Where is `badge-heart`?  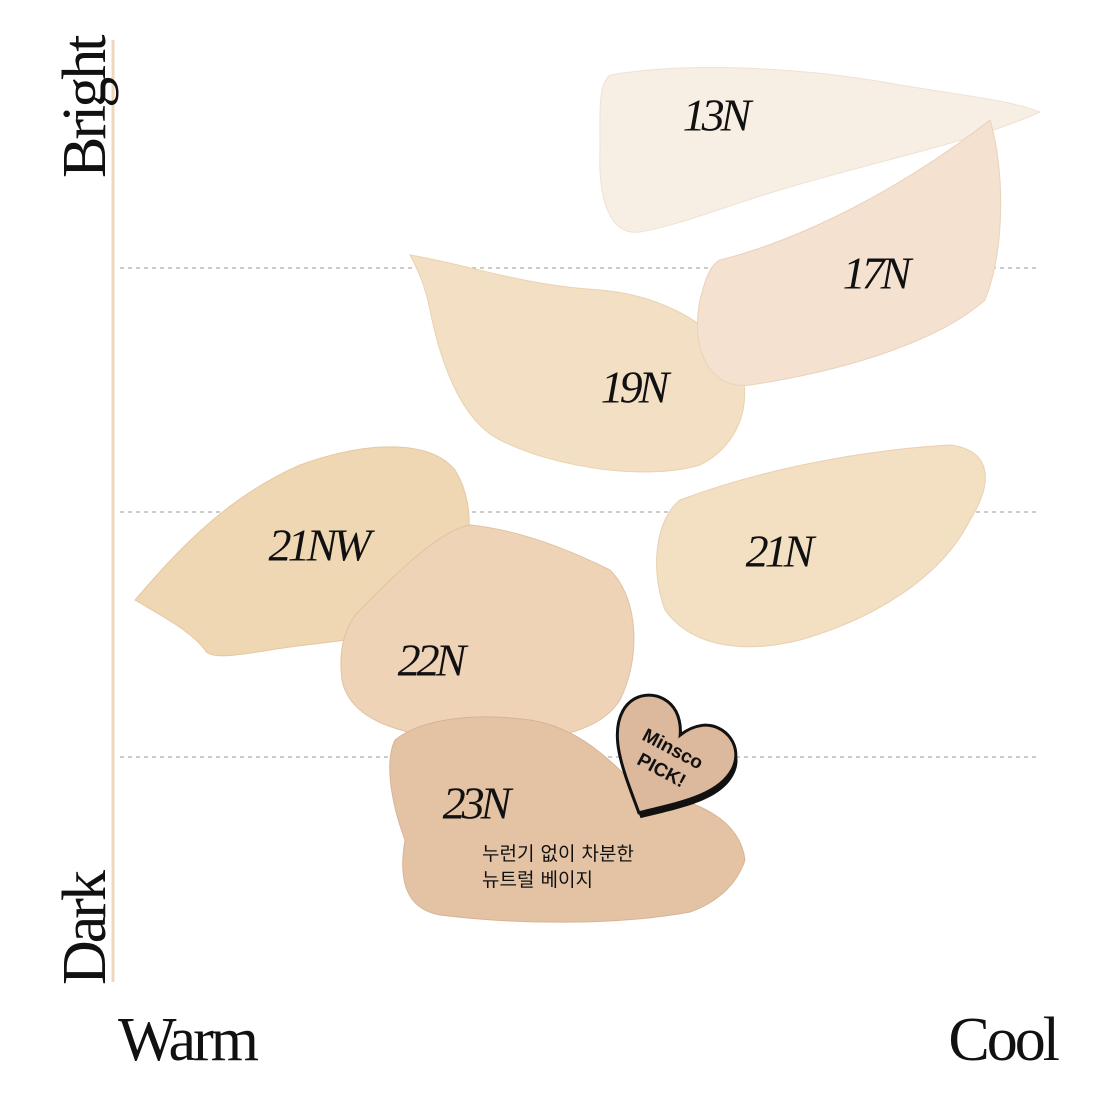 badge-heart is located at coordinates (676, 754).